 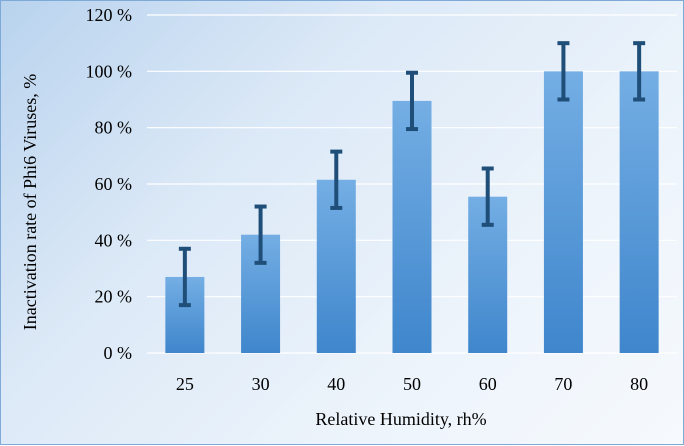 I want to click on x-tick-label: 60, so click(x=488, y=384).